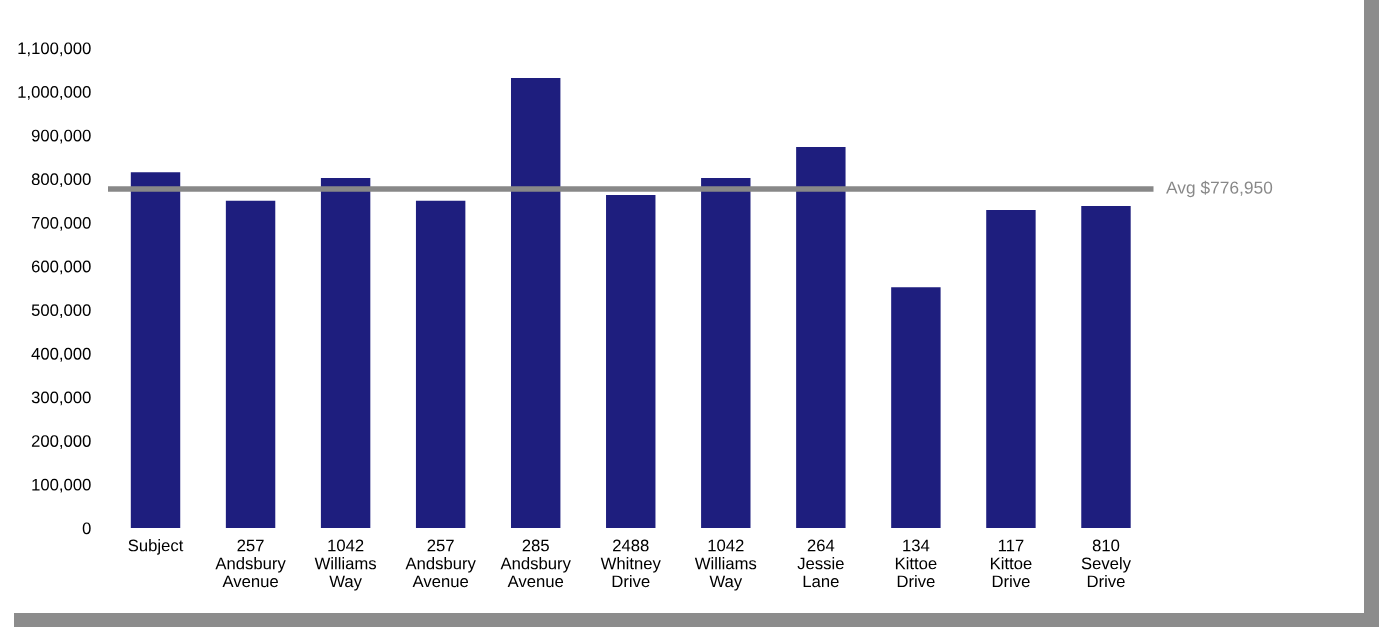 The height and width of the screenshot is (627, 1379). I want to click on x-tick-label: 117 Kittoe Drive, so click(1011, 563).